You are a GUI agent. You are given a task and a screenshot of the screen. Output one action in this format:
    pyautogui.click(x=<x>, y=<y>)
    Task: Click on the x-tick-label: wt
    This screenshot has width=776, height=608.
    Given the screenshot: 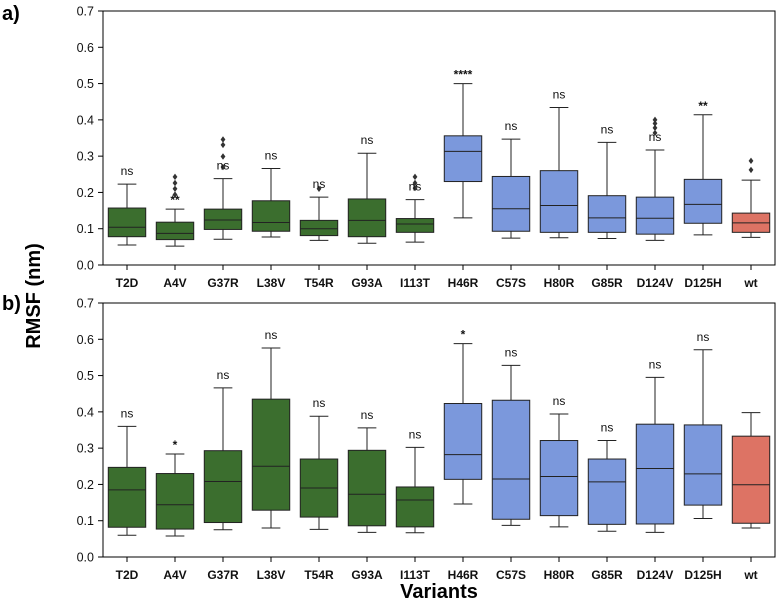 What is the action you would take?
    pyautogui.click(x=750, y=575)
    